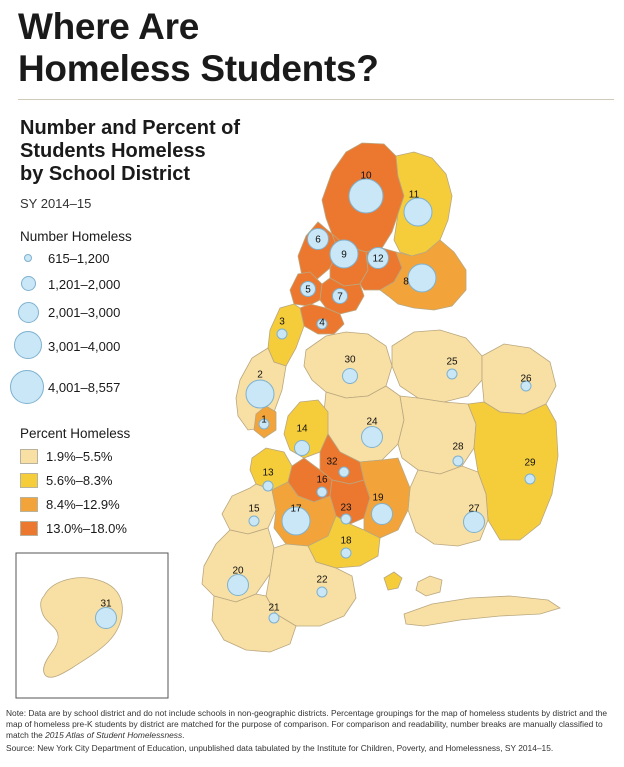 The width and height of the screenshot is (624, 767). Describe the element at coordinates (332, 462) in the screenshot. I see `district-32-label: 32` at that location.